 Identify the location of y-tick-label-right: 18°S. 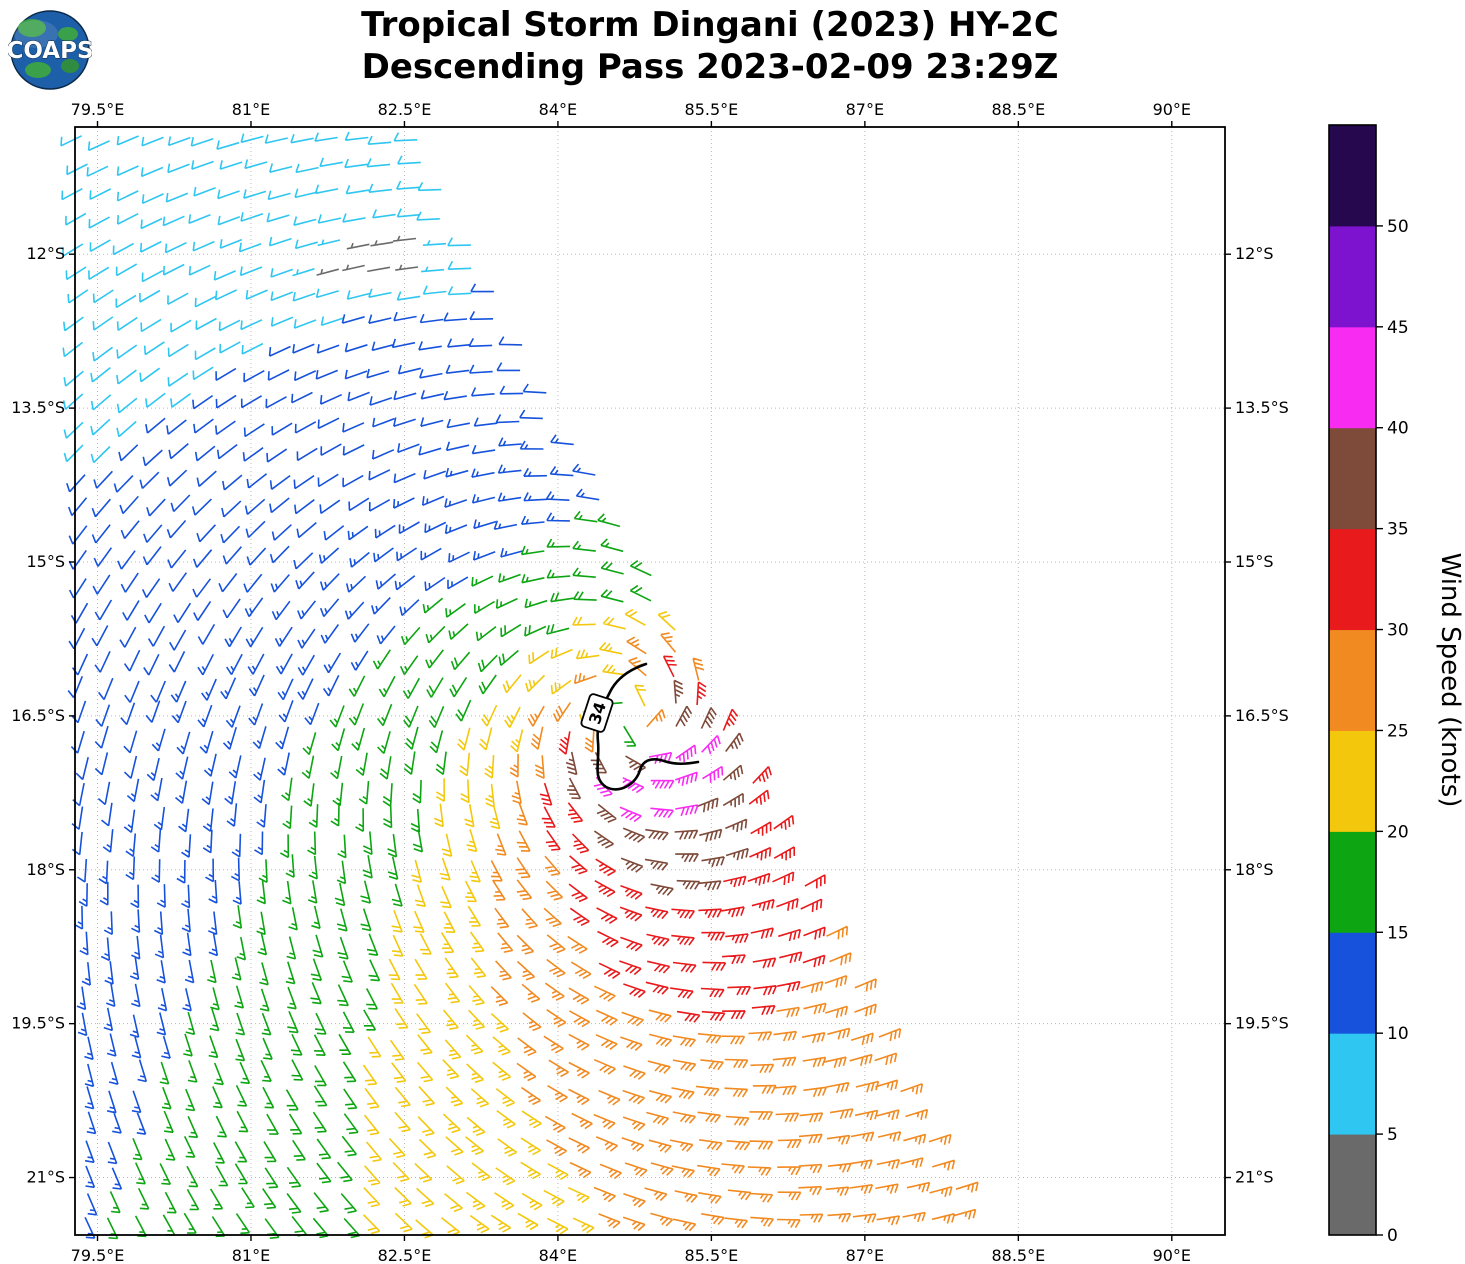
(1254, 869).